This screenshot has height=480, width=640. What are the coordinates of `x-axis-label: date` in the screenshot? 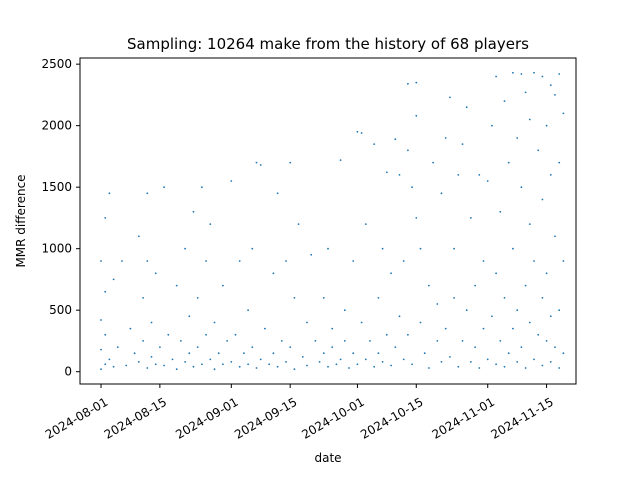 It's located at (327, 458).